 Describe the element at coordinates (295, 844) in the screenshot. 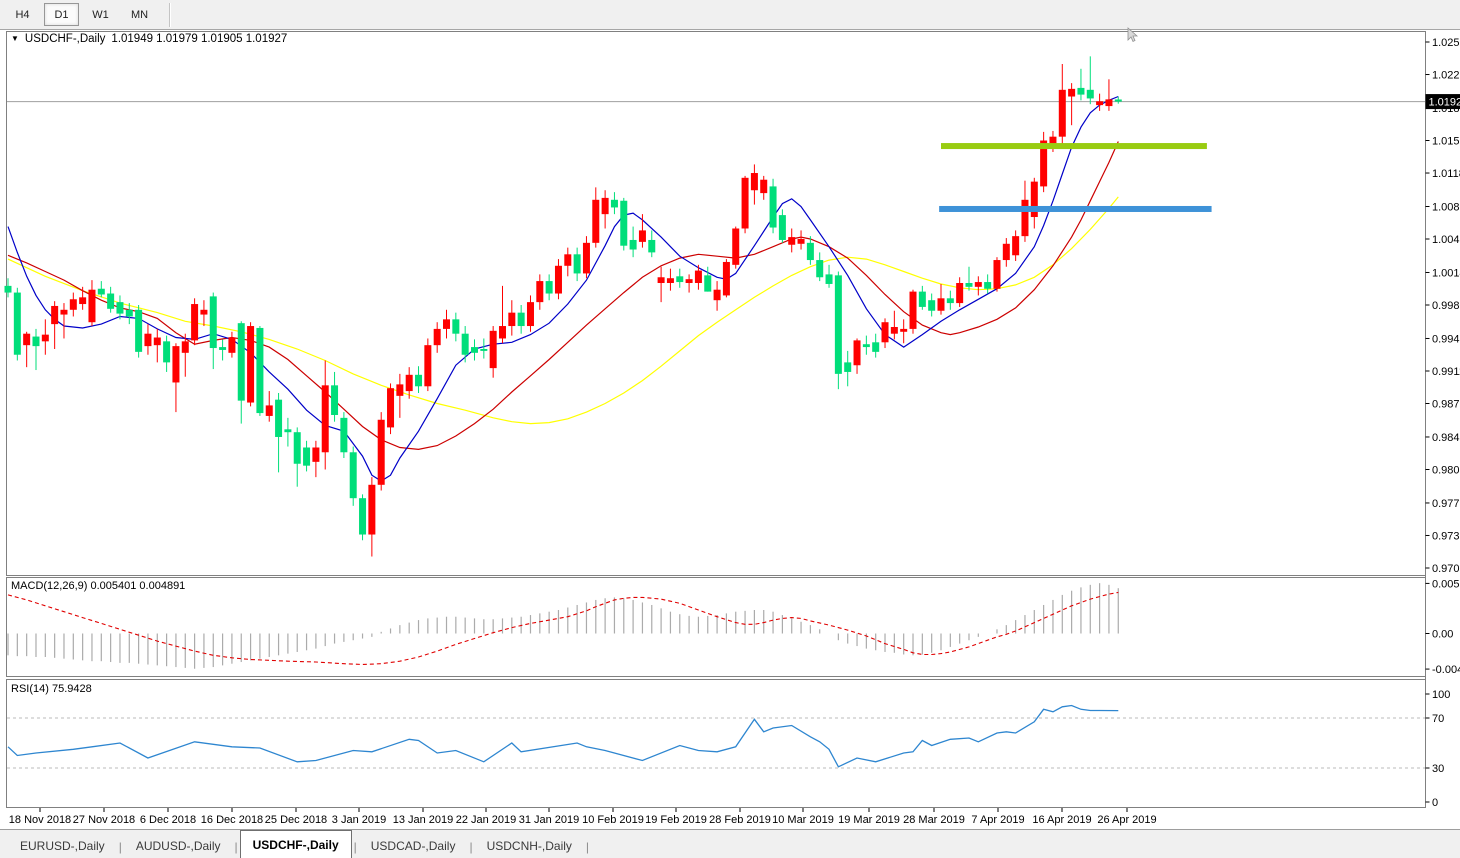

I see `tab-usdchf: USDCHF-,Daily` at that location.